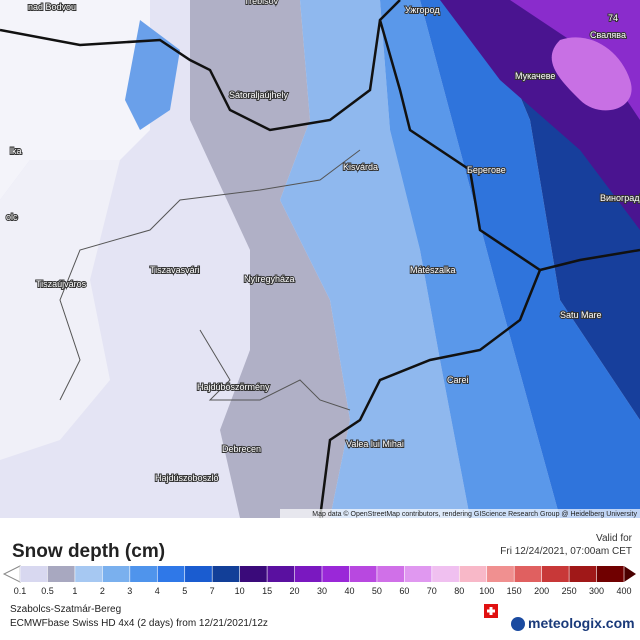 This screenshot has width=640, height=640. What do you see at coordinates (61, 284) in the screenshot?
I see `place-label: Tiszaújváros` at bounding box center [61, 284].